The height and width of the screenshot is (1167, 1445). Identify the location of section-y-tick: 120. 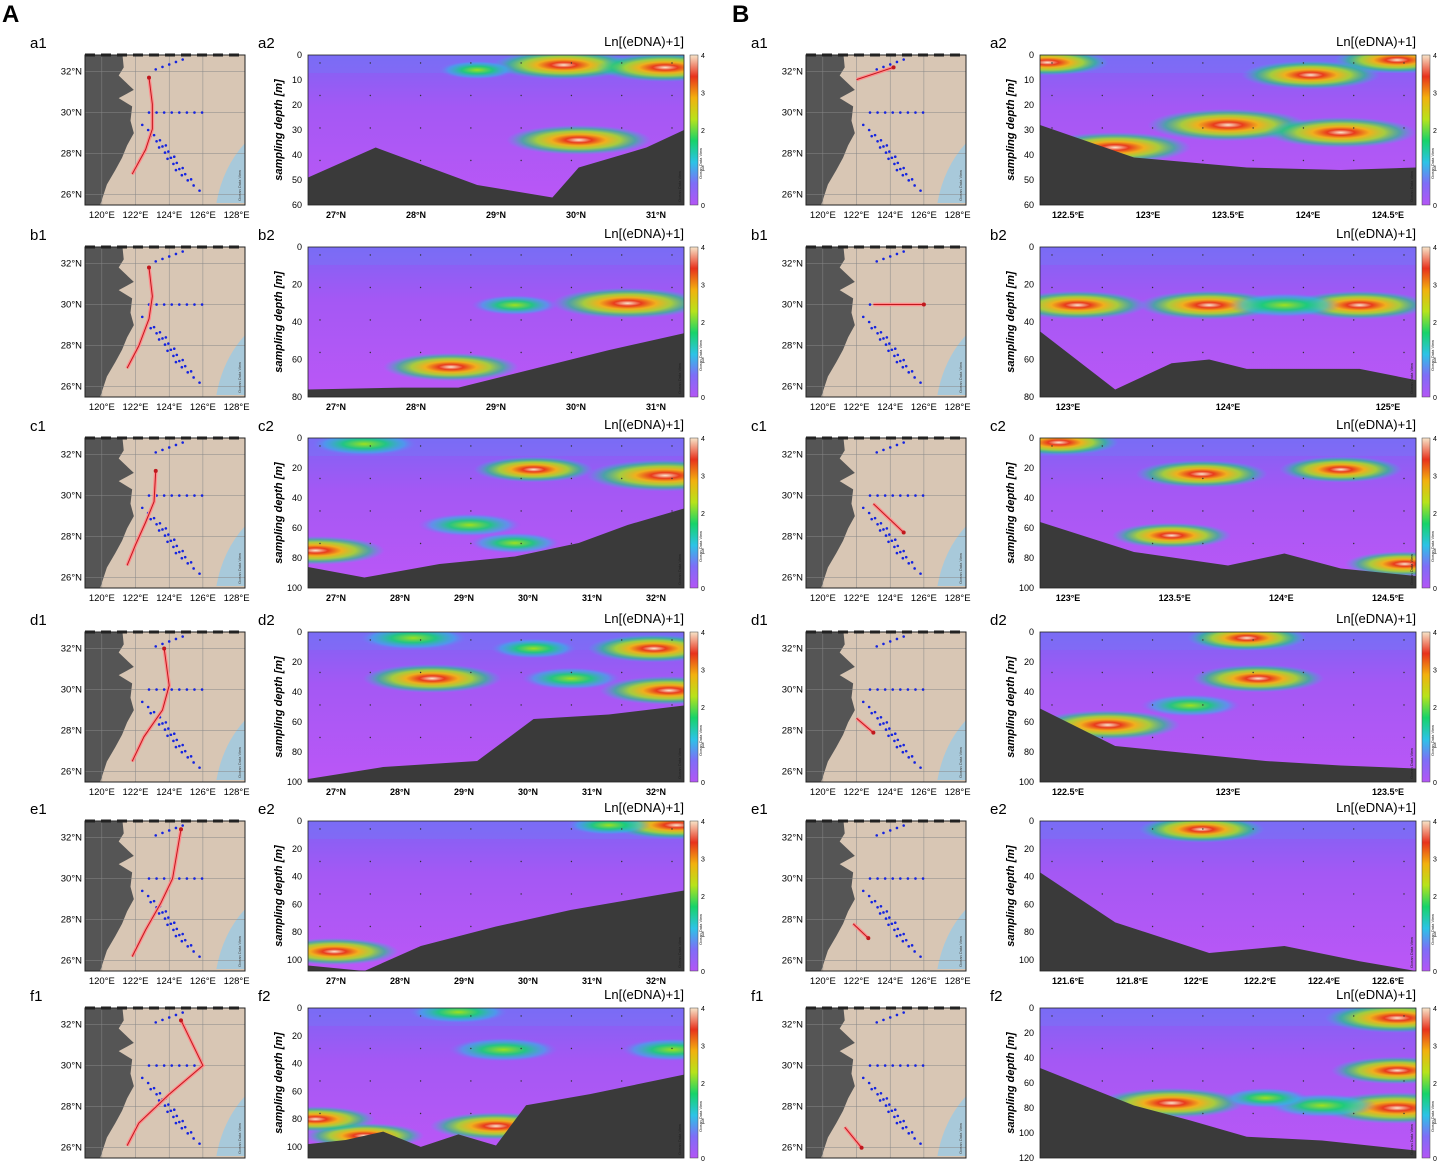
(1026, 1157).